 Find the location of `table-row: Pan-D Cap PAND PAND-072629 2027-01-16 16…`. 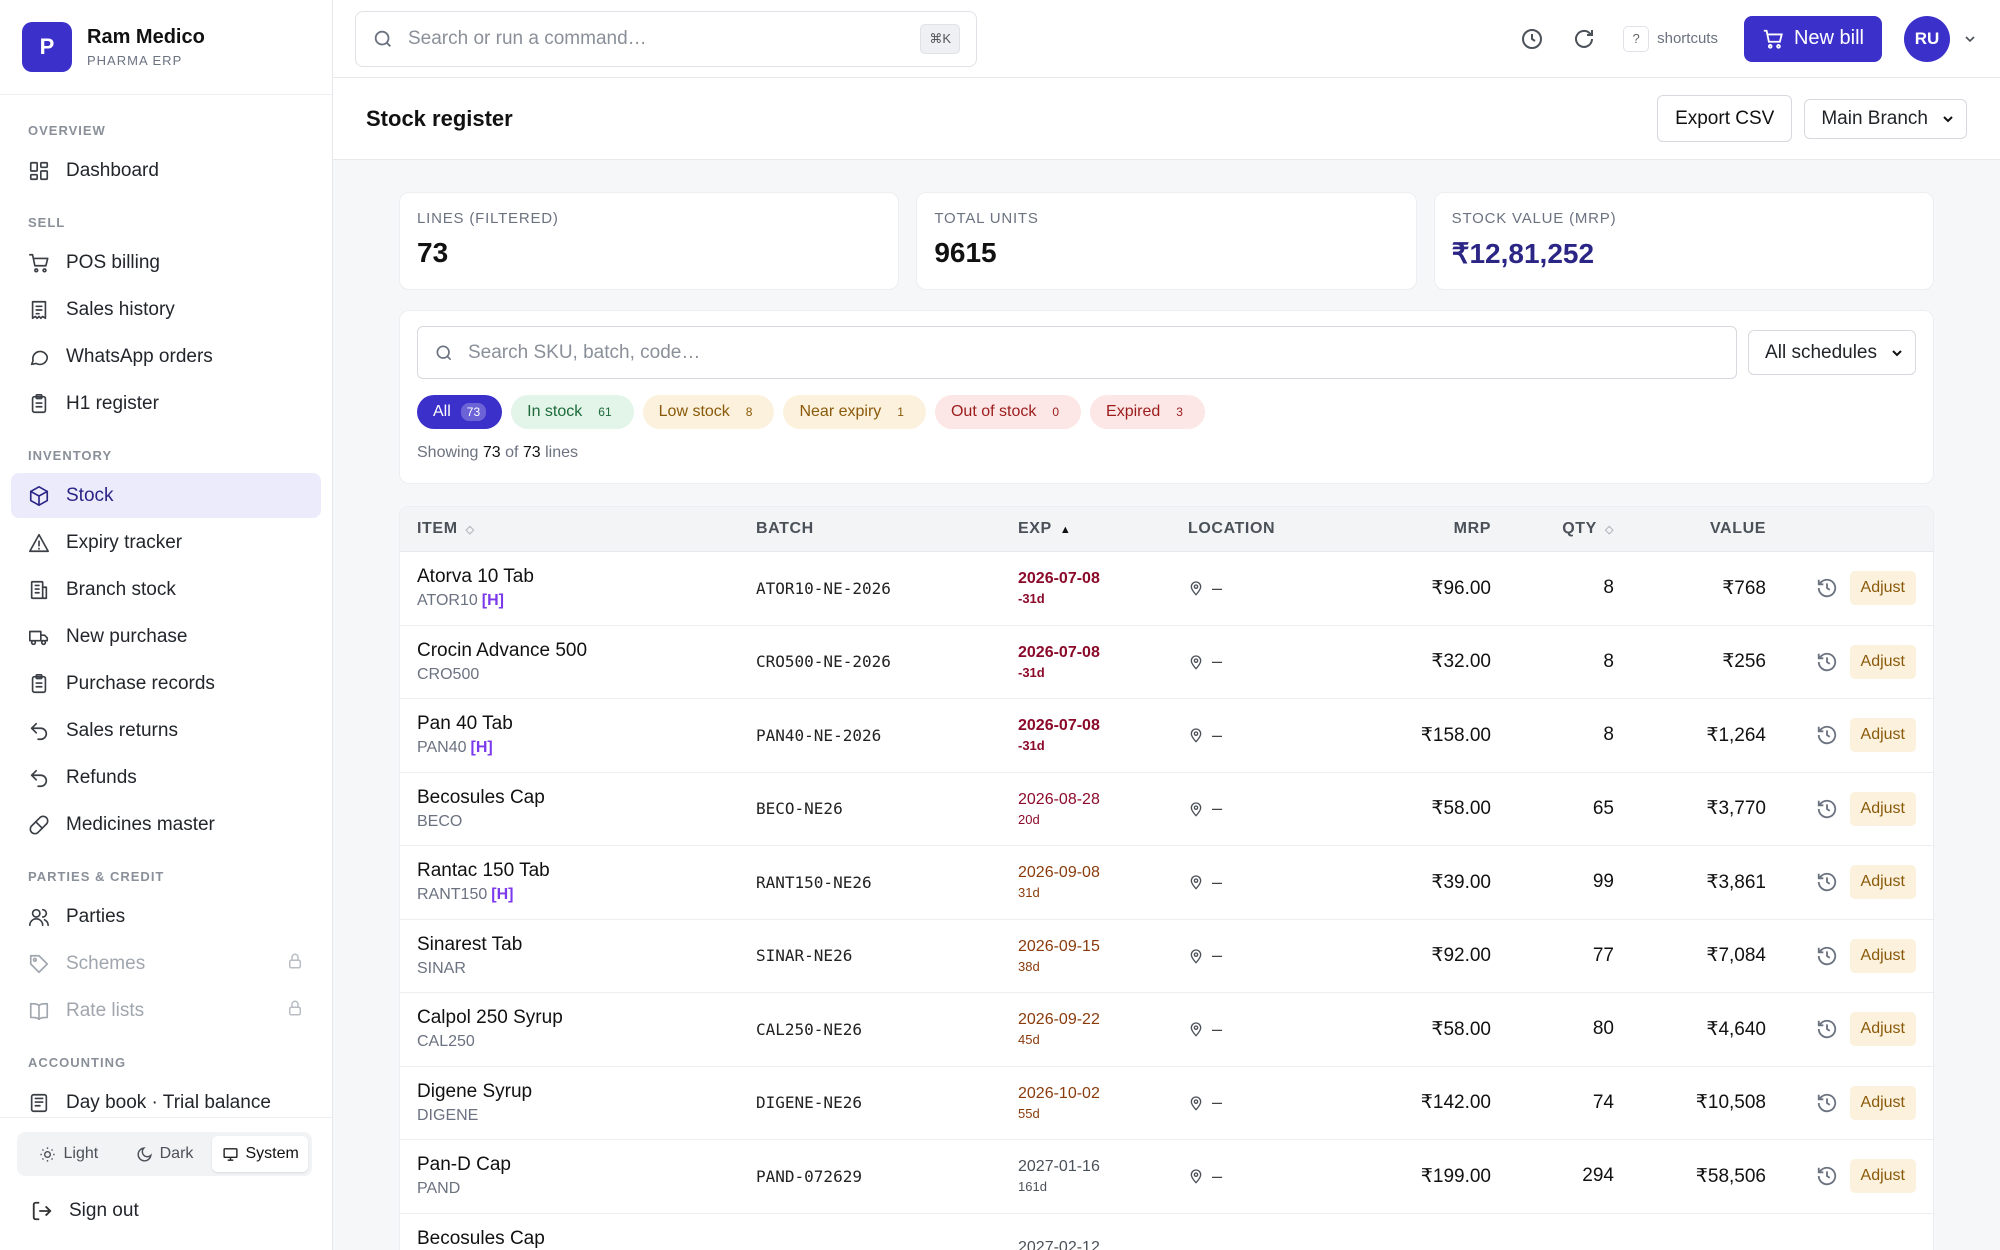

table-row: Pan-D Cap PAND PAND-072629 2027-01-16 16… is located at coordinates (1166, 1177).